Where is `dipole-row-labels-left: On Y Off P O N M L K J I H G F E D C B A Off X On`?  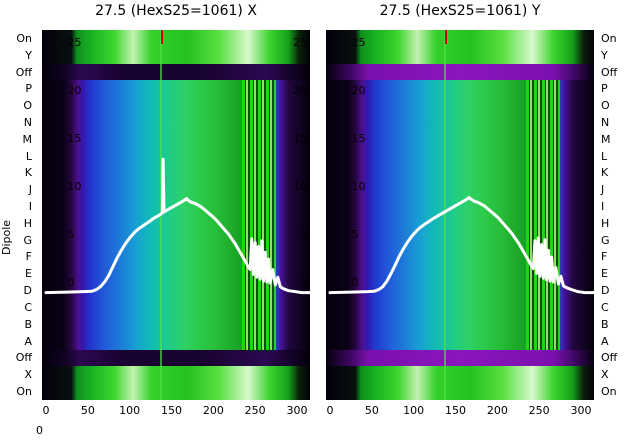
dipole-row-labels-left: On Y Off P O N M L K J I H G F E D C B A Off X On is located at coordinates (16, 215).